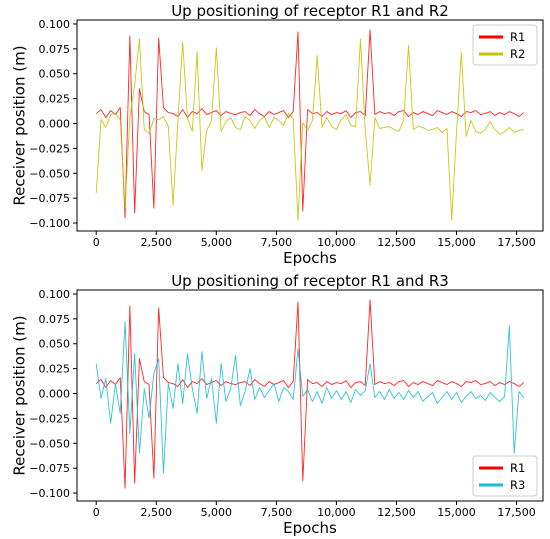 The width and height of the screenshot is (550, 539). Describe the element at coordinates (517, 37) in the screenshot. I see `legend-label-r1-top: R1` at that location.